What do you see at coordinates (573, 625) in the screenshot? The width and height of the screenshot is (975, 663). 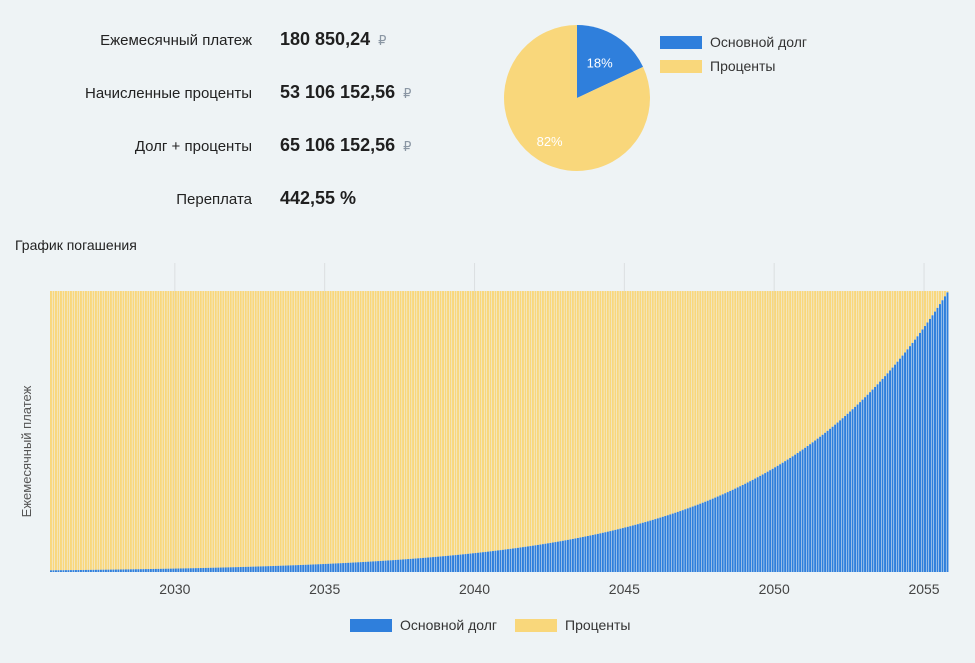 I see `chart-legend-item-interest: Проценты` at bounding box center [573, 625].